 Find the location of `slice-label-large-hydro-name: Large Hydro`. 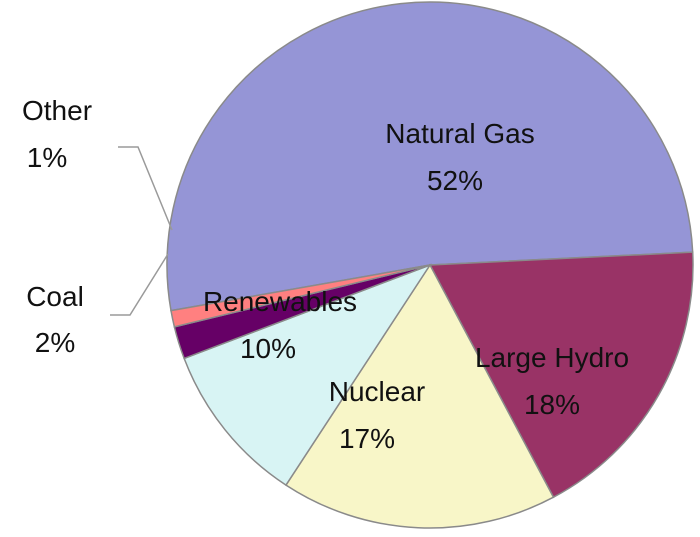

slice-label-large-hydro-name: Large Hydro is located at coordinates (552, 357).